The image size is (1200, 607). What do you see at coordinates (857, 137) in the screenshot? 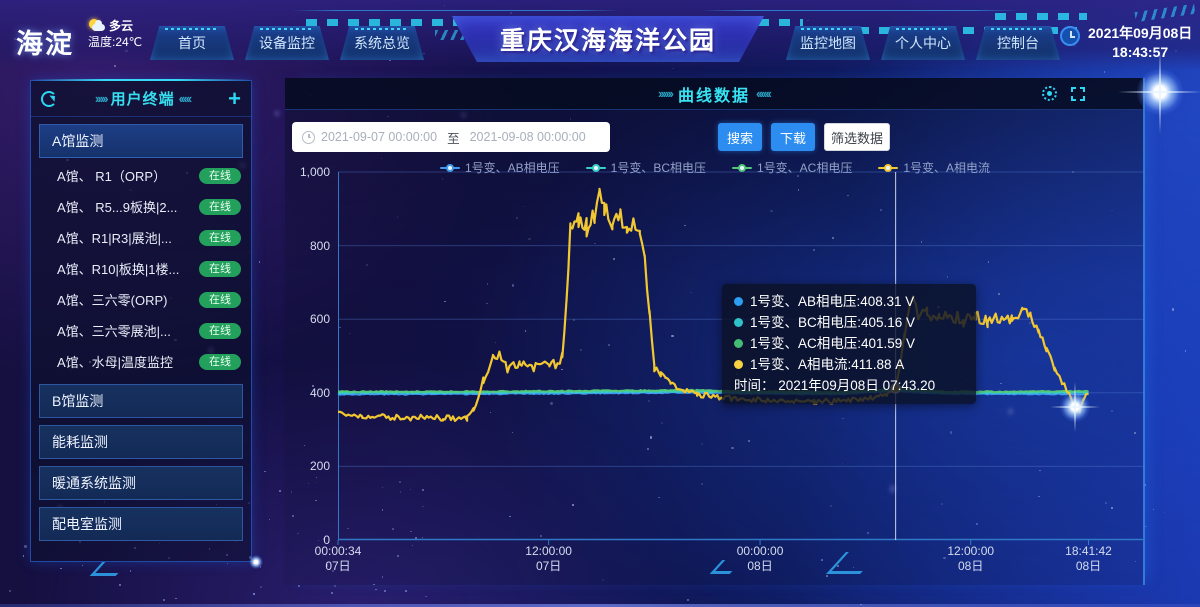
I see `filter-data-button: 筛选数据` at bounding box center [857, 137].